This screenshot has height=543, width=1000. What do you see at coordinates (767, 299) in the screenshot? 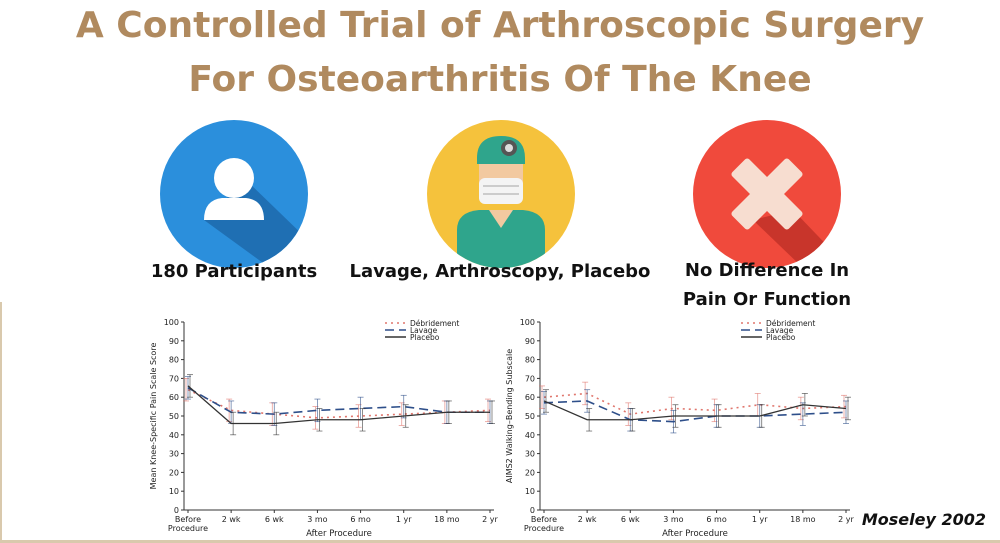
I see `caption-result-line2: Pain Or Function` at bounding box center [767, 299].